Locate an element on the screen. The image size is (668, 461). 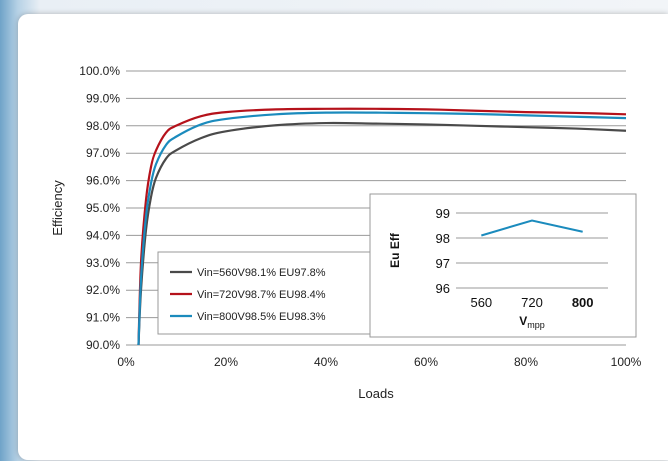
x-tick-label: 0% is located at coordinates (126, 362).